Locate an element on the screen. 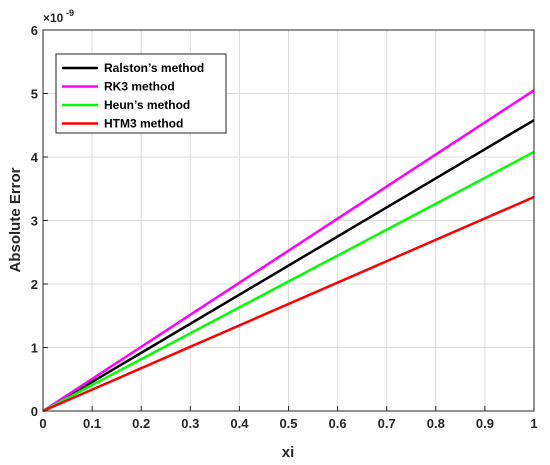 The height and width of the screenshot is (465, 550). legend-label-2: RK3 method is located at coordinates (139, 87).